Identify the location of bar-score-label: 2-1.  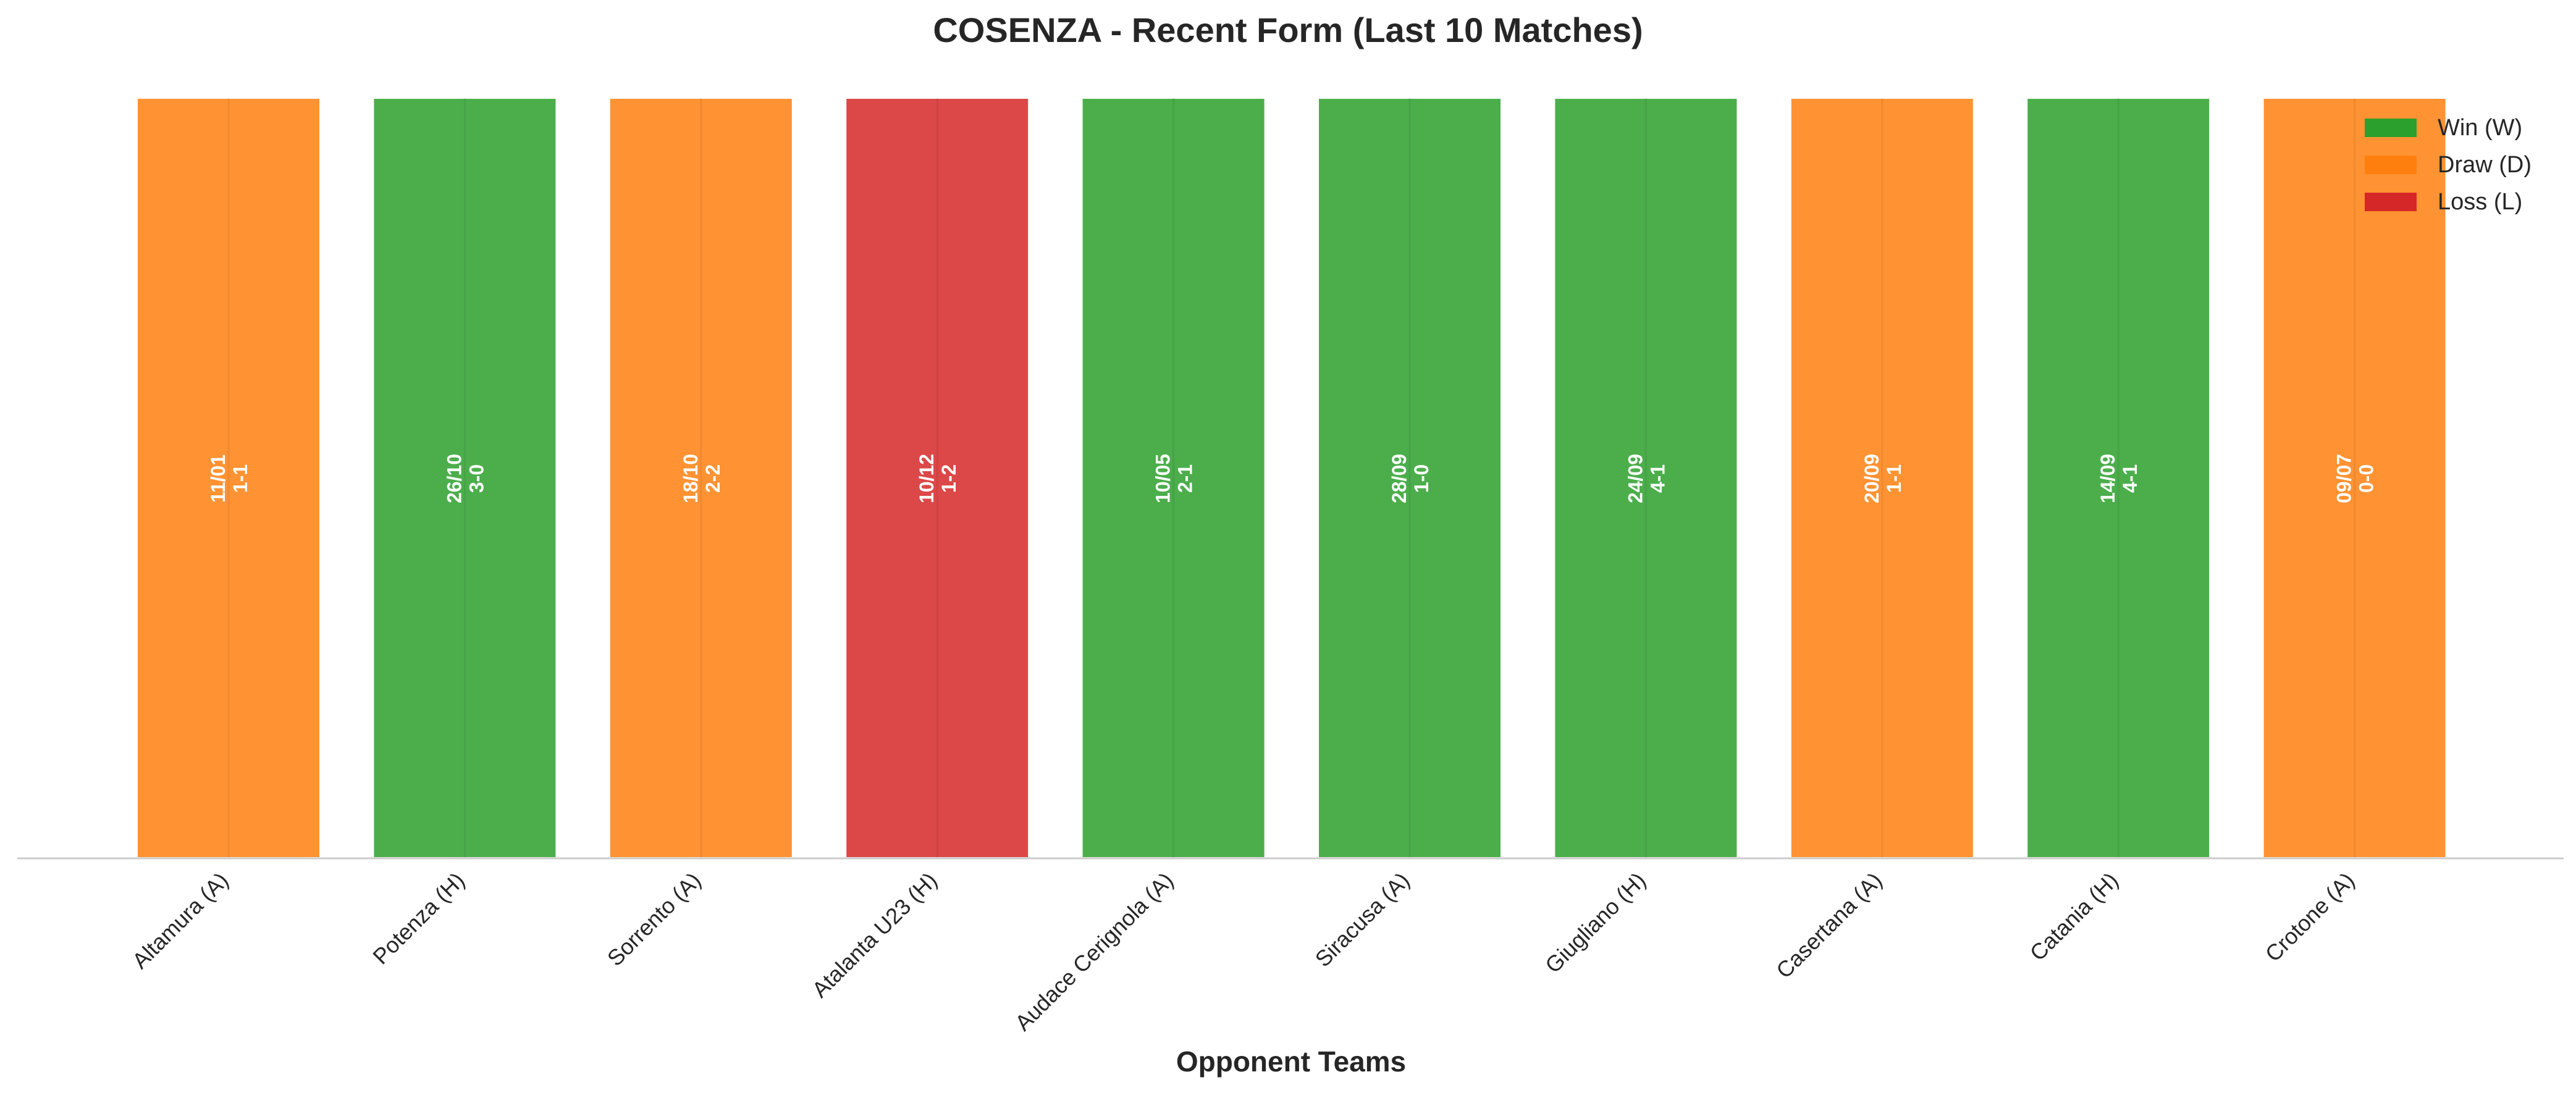
(1185, 478).